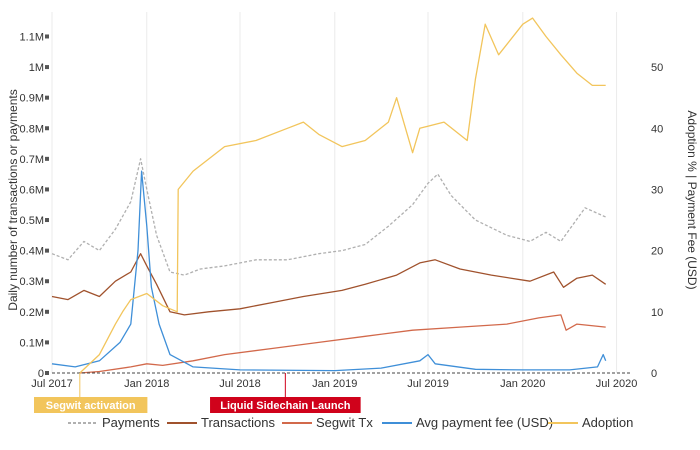  What do you see at coordinates (617, 384) in the screenshot?
I see `x-tick-label: Jul 2020` at bounding box center [617, 384].